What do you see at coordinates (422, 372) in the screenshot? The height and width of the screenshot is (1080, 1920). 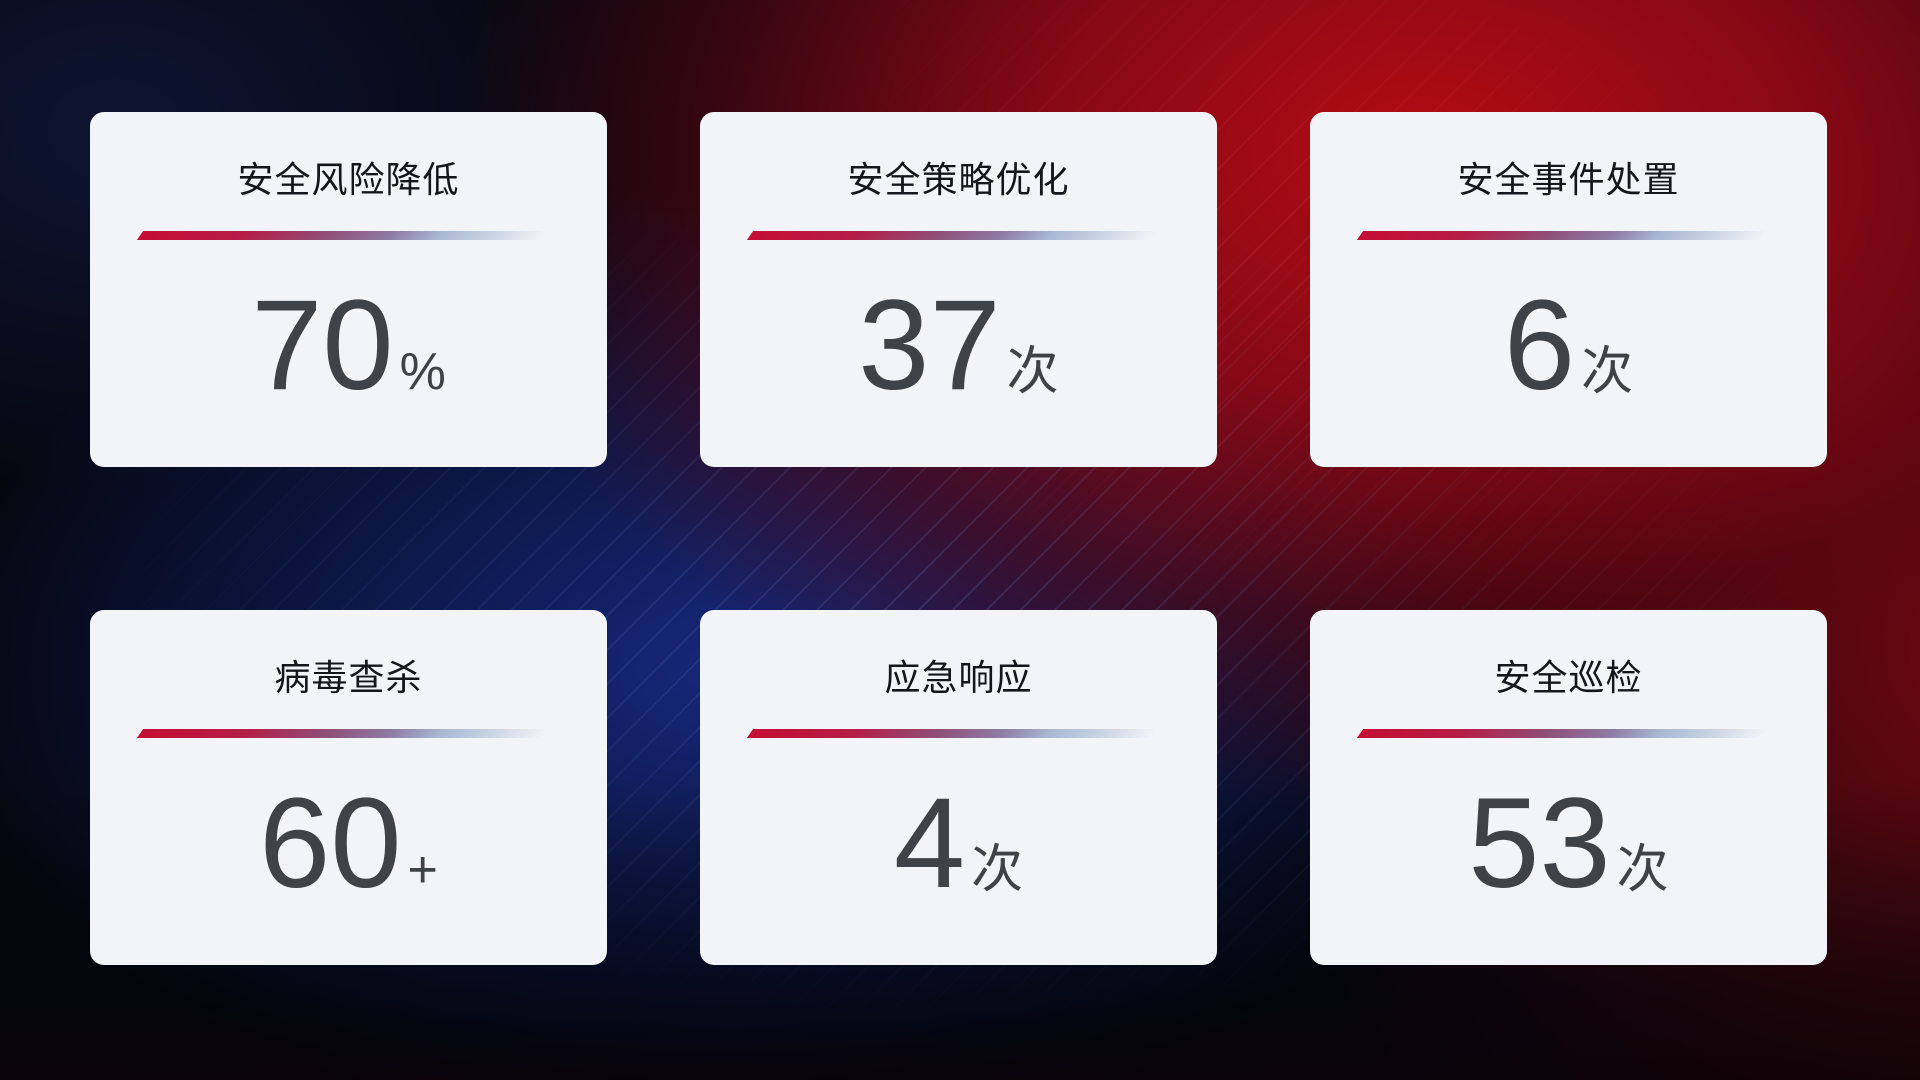 I see `stat-value-suffix: %` at bounding box center [422, 372].